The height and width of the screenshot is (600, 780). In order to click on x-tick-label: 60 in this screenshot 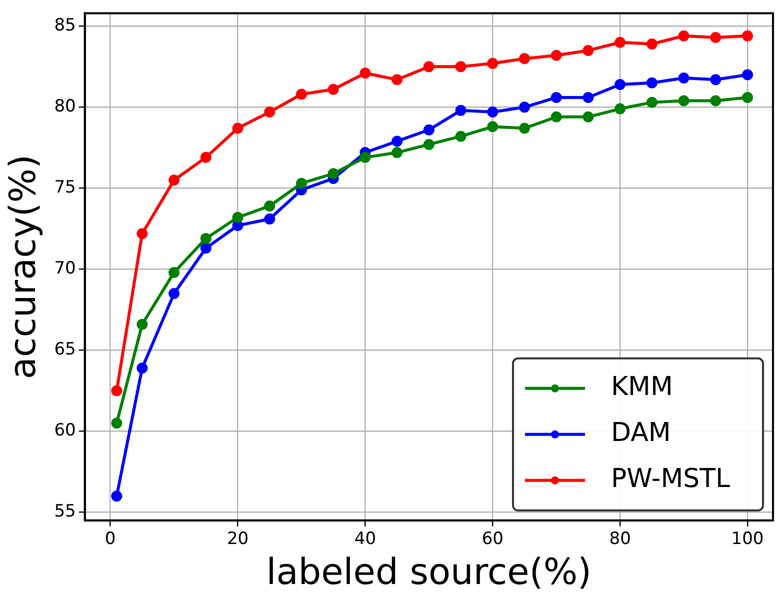, I will do `click(493, 539)`.